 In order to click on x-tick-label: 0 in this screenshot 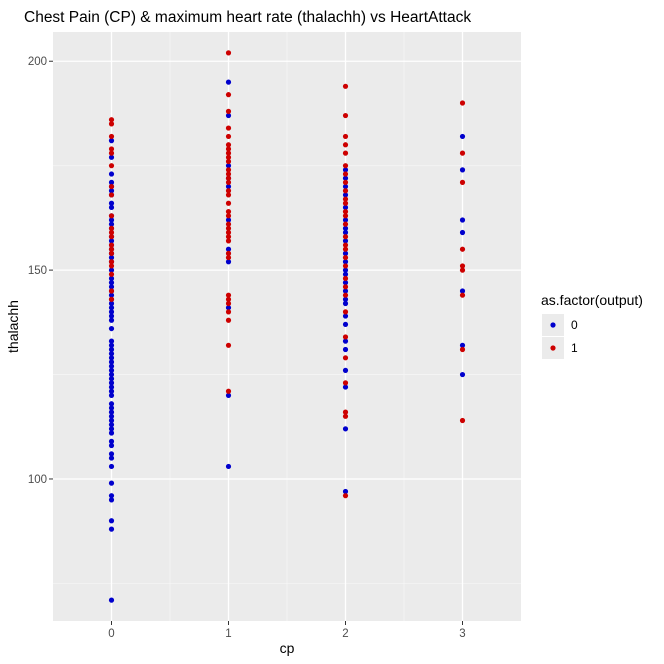, I will do `click(111, 634)`.